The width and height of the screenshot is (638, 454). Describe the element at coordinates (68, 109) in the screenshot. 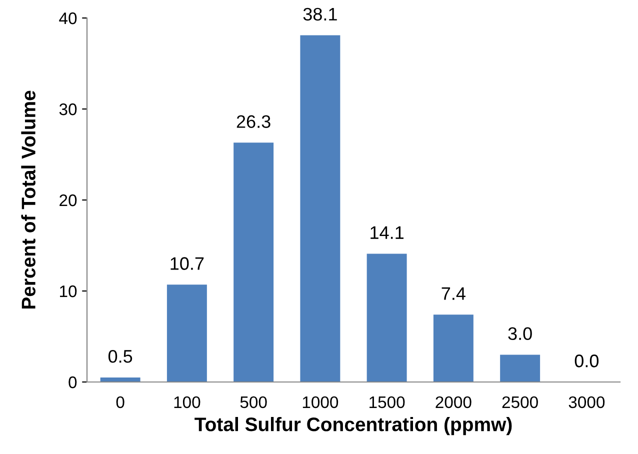

I see `y-tick-label: 30` at that location.